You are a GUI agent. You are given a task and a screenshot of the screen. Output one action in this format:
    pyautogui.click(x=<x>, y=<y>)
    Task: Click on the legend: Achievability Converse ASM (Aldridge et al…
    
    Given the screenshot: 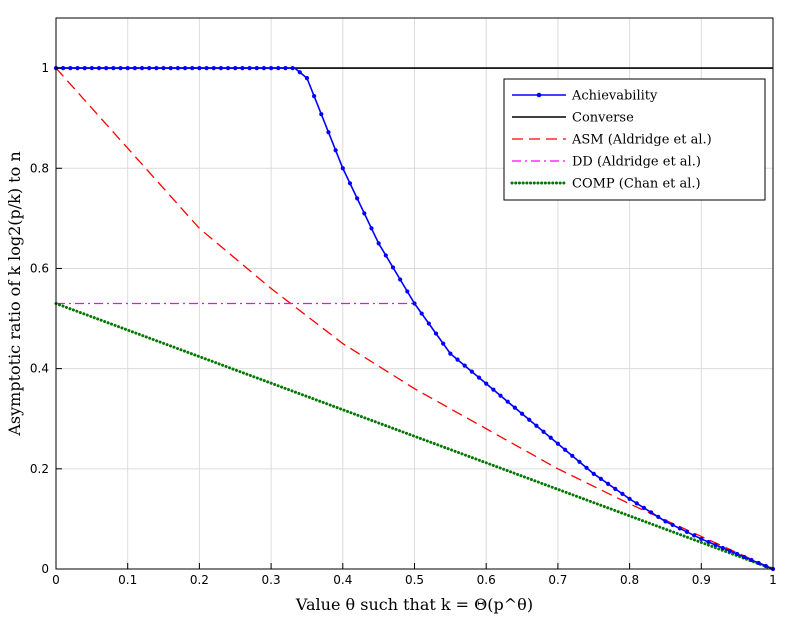 What is the action you would take?
    pyautogui.click(x=634, y=139)
    